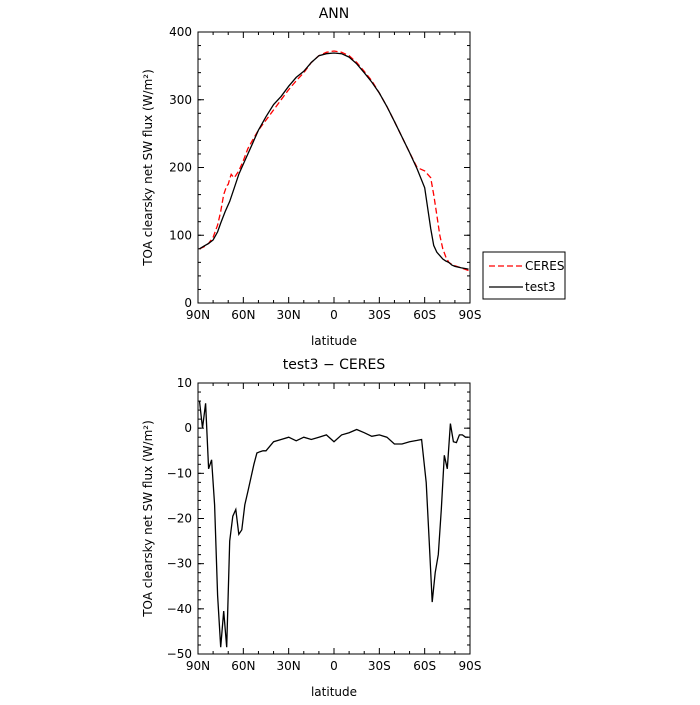 Image resolution: width=700 pixels, height=705 pixels. Describe the element at coordinates (334, 315) in the screenshot. I see `chart0-x-tick-label: 0` at that location.